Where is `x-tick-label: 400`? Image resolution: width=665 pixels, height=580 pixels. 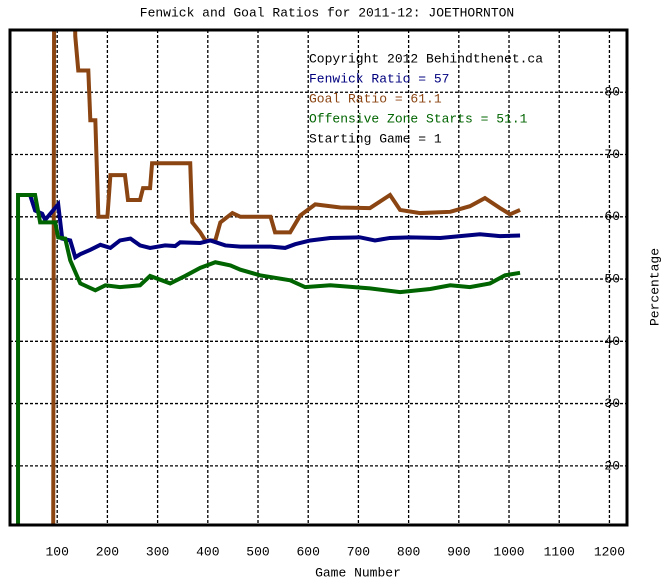
x-tick-label: 400 is located at coordinates (207, 551).